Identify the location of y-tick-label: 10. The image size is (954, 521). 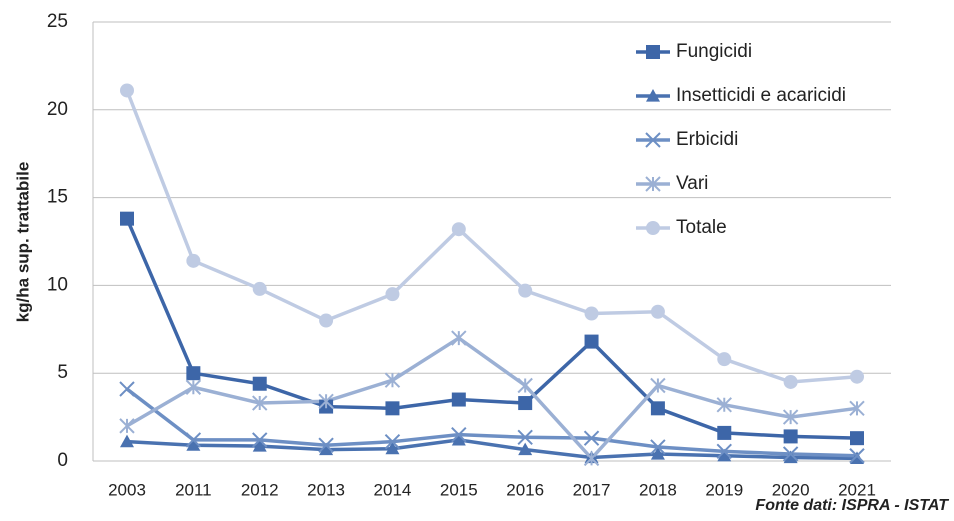
(57, 284).